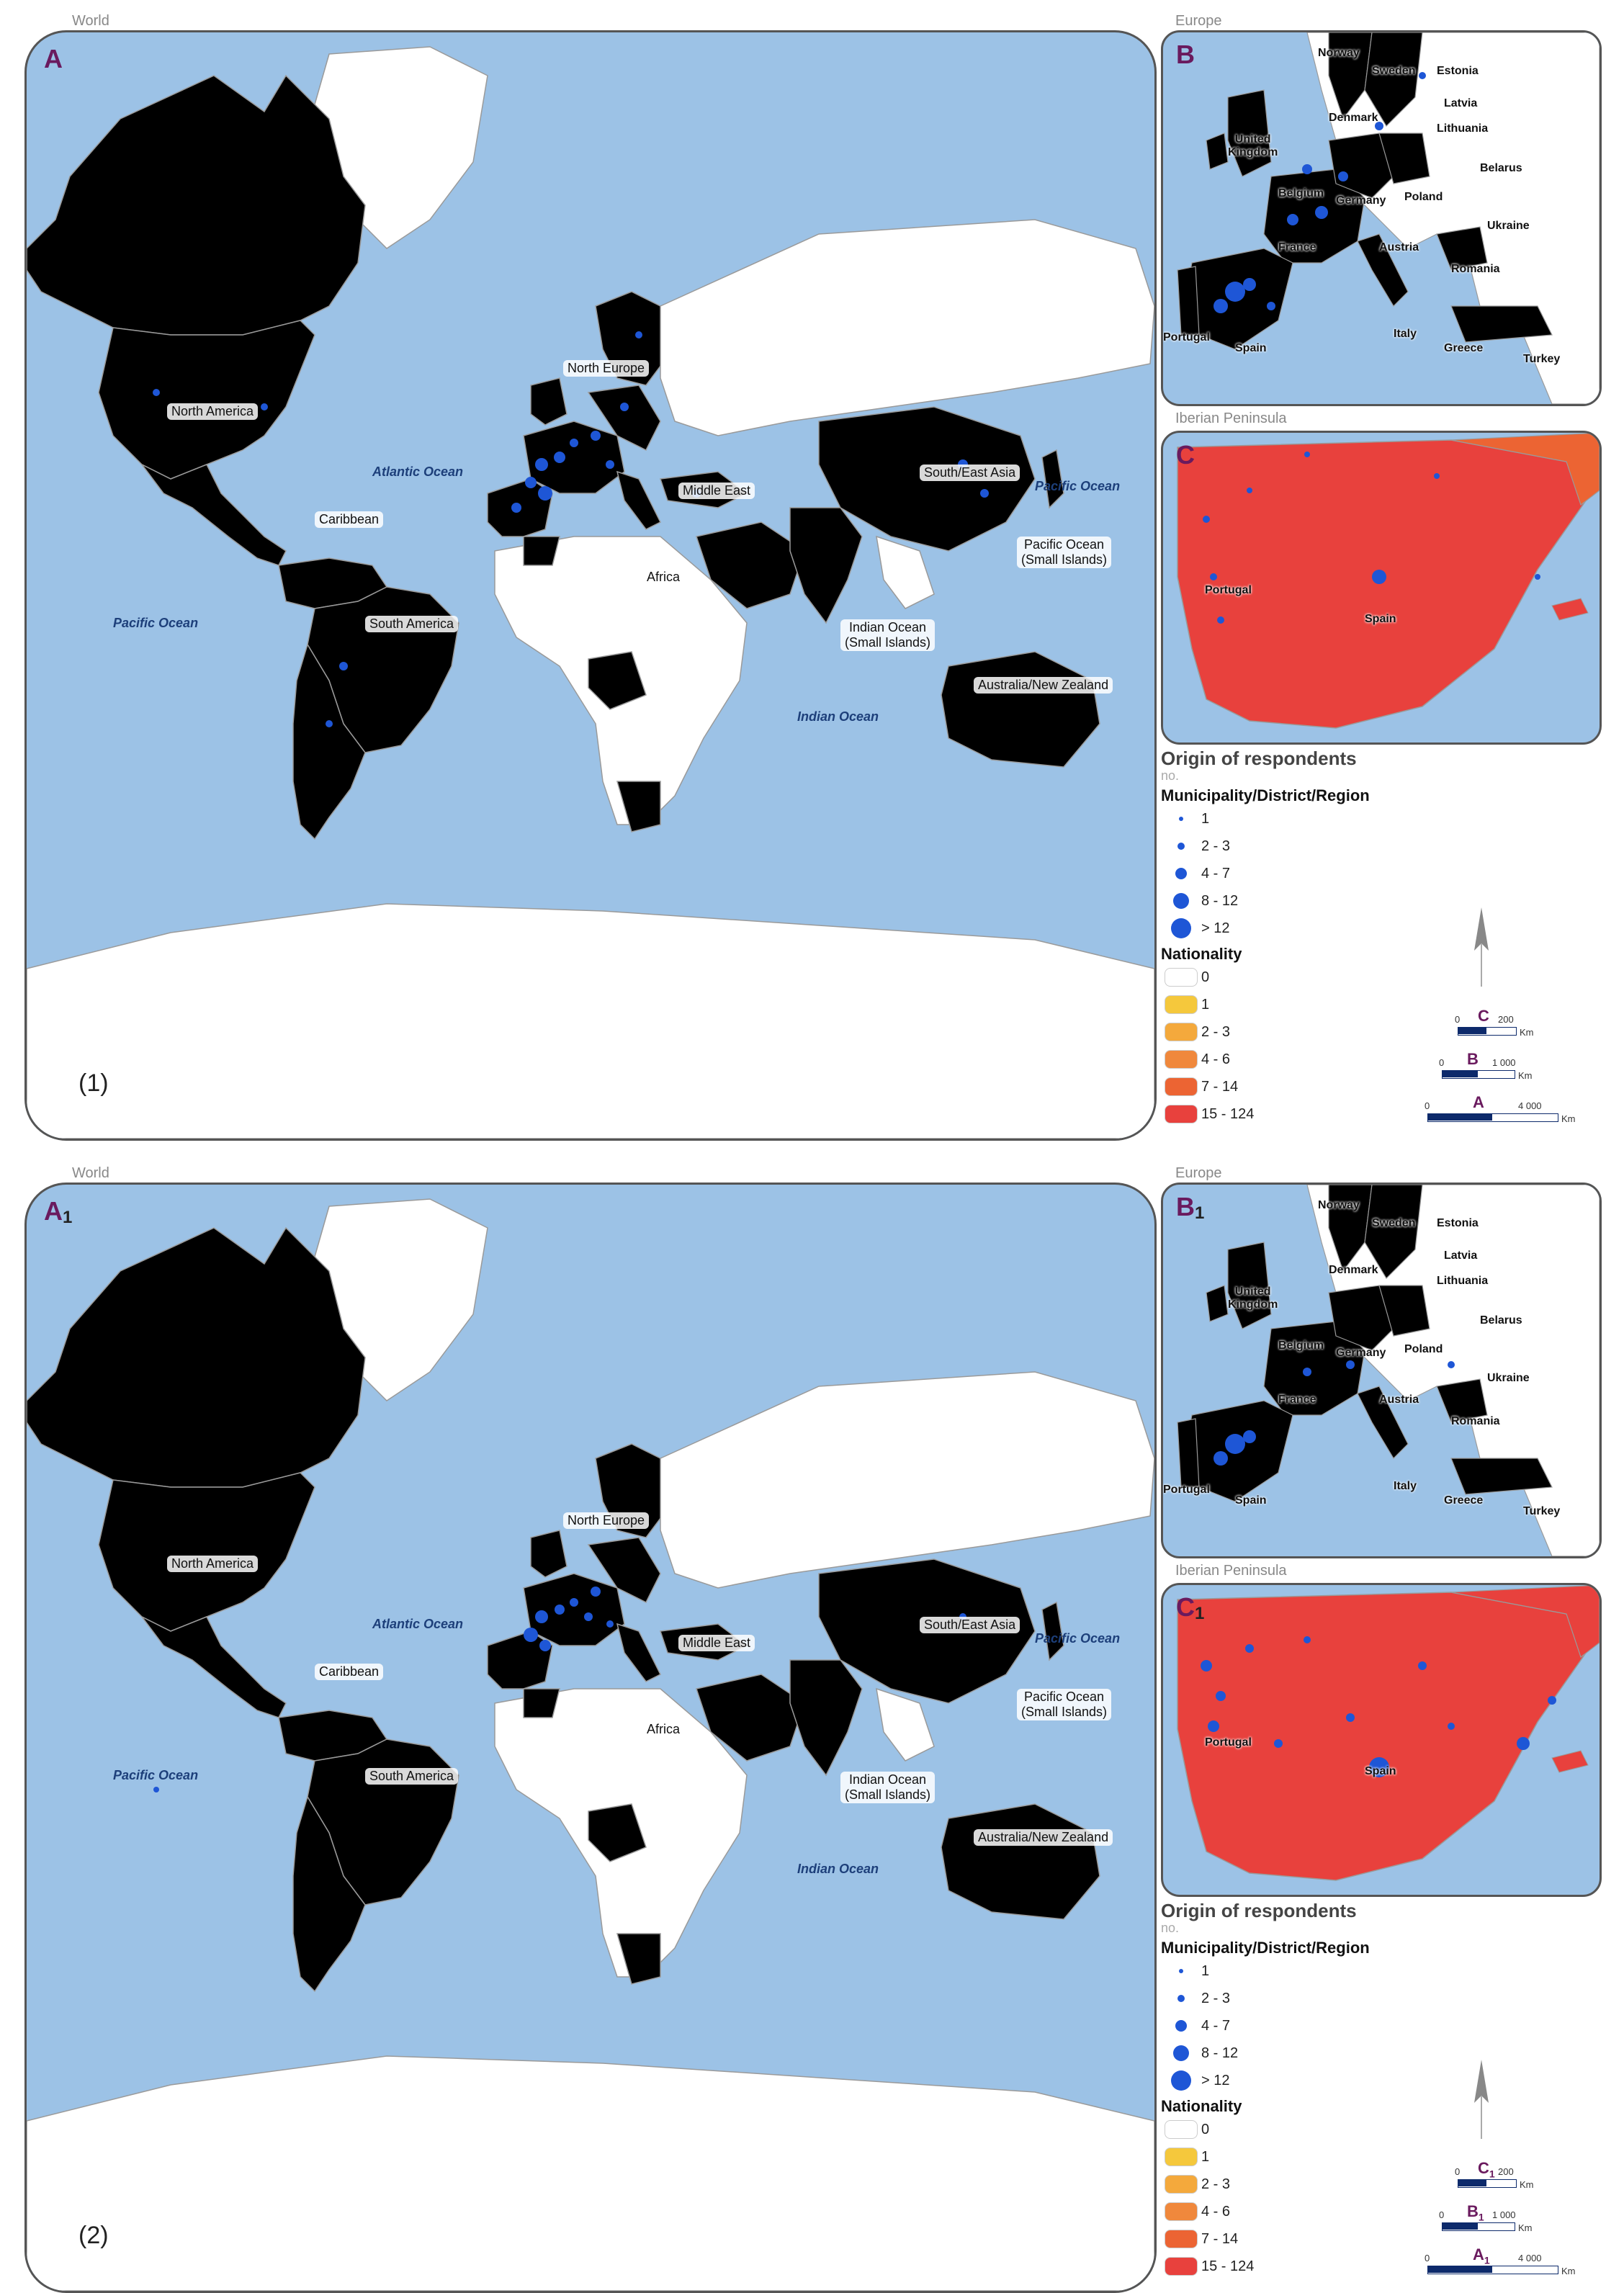  What do you see at coordinates (1405, 1486) in the screenshot?
I see `europe-label-italy: Italy` at bounding box center [1405, 1486].